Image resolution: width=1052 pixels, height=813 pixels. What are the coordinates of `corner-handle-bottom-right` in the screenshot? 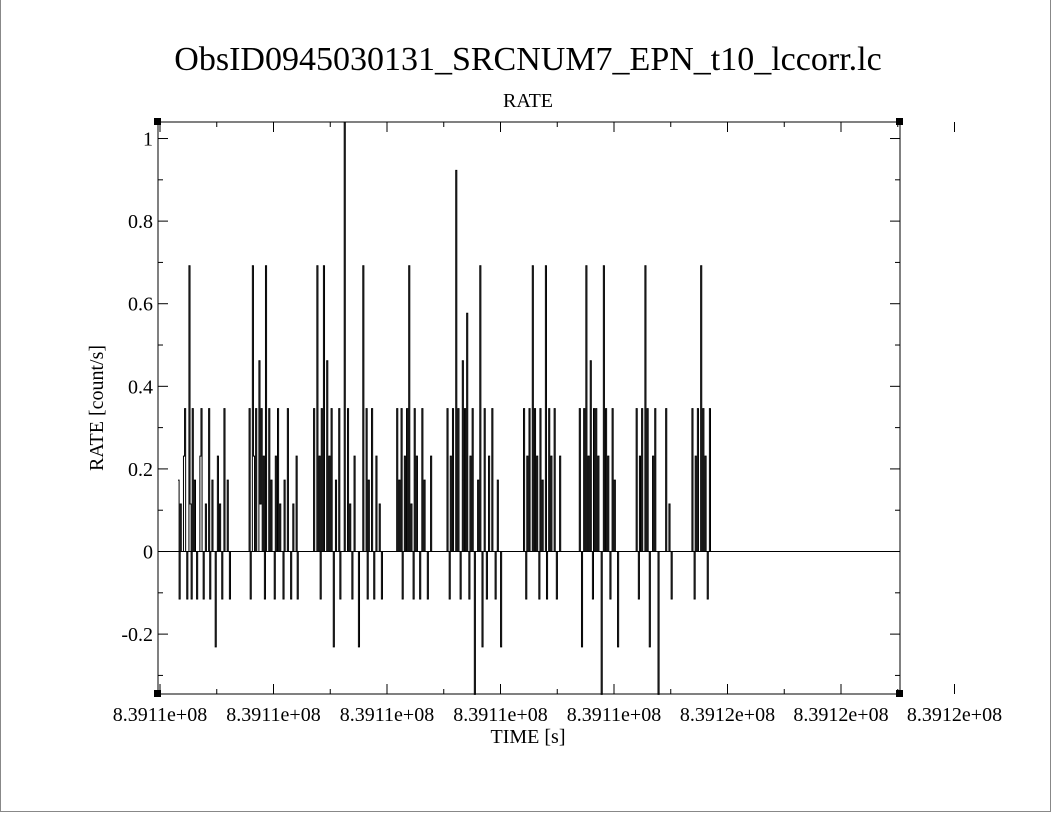 It's located at (899, 693).